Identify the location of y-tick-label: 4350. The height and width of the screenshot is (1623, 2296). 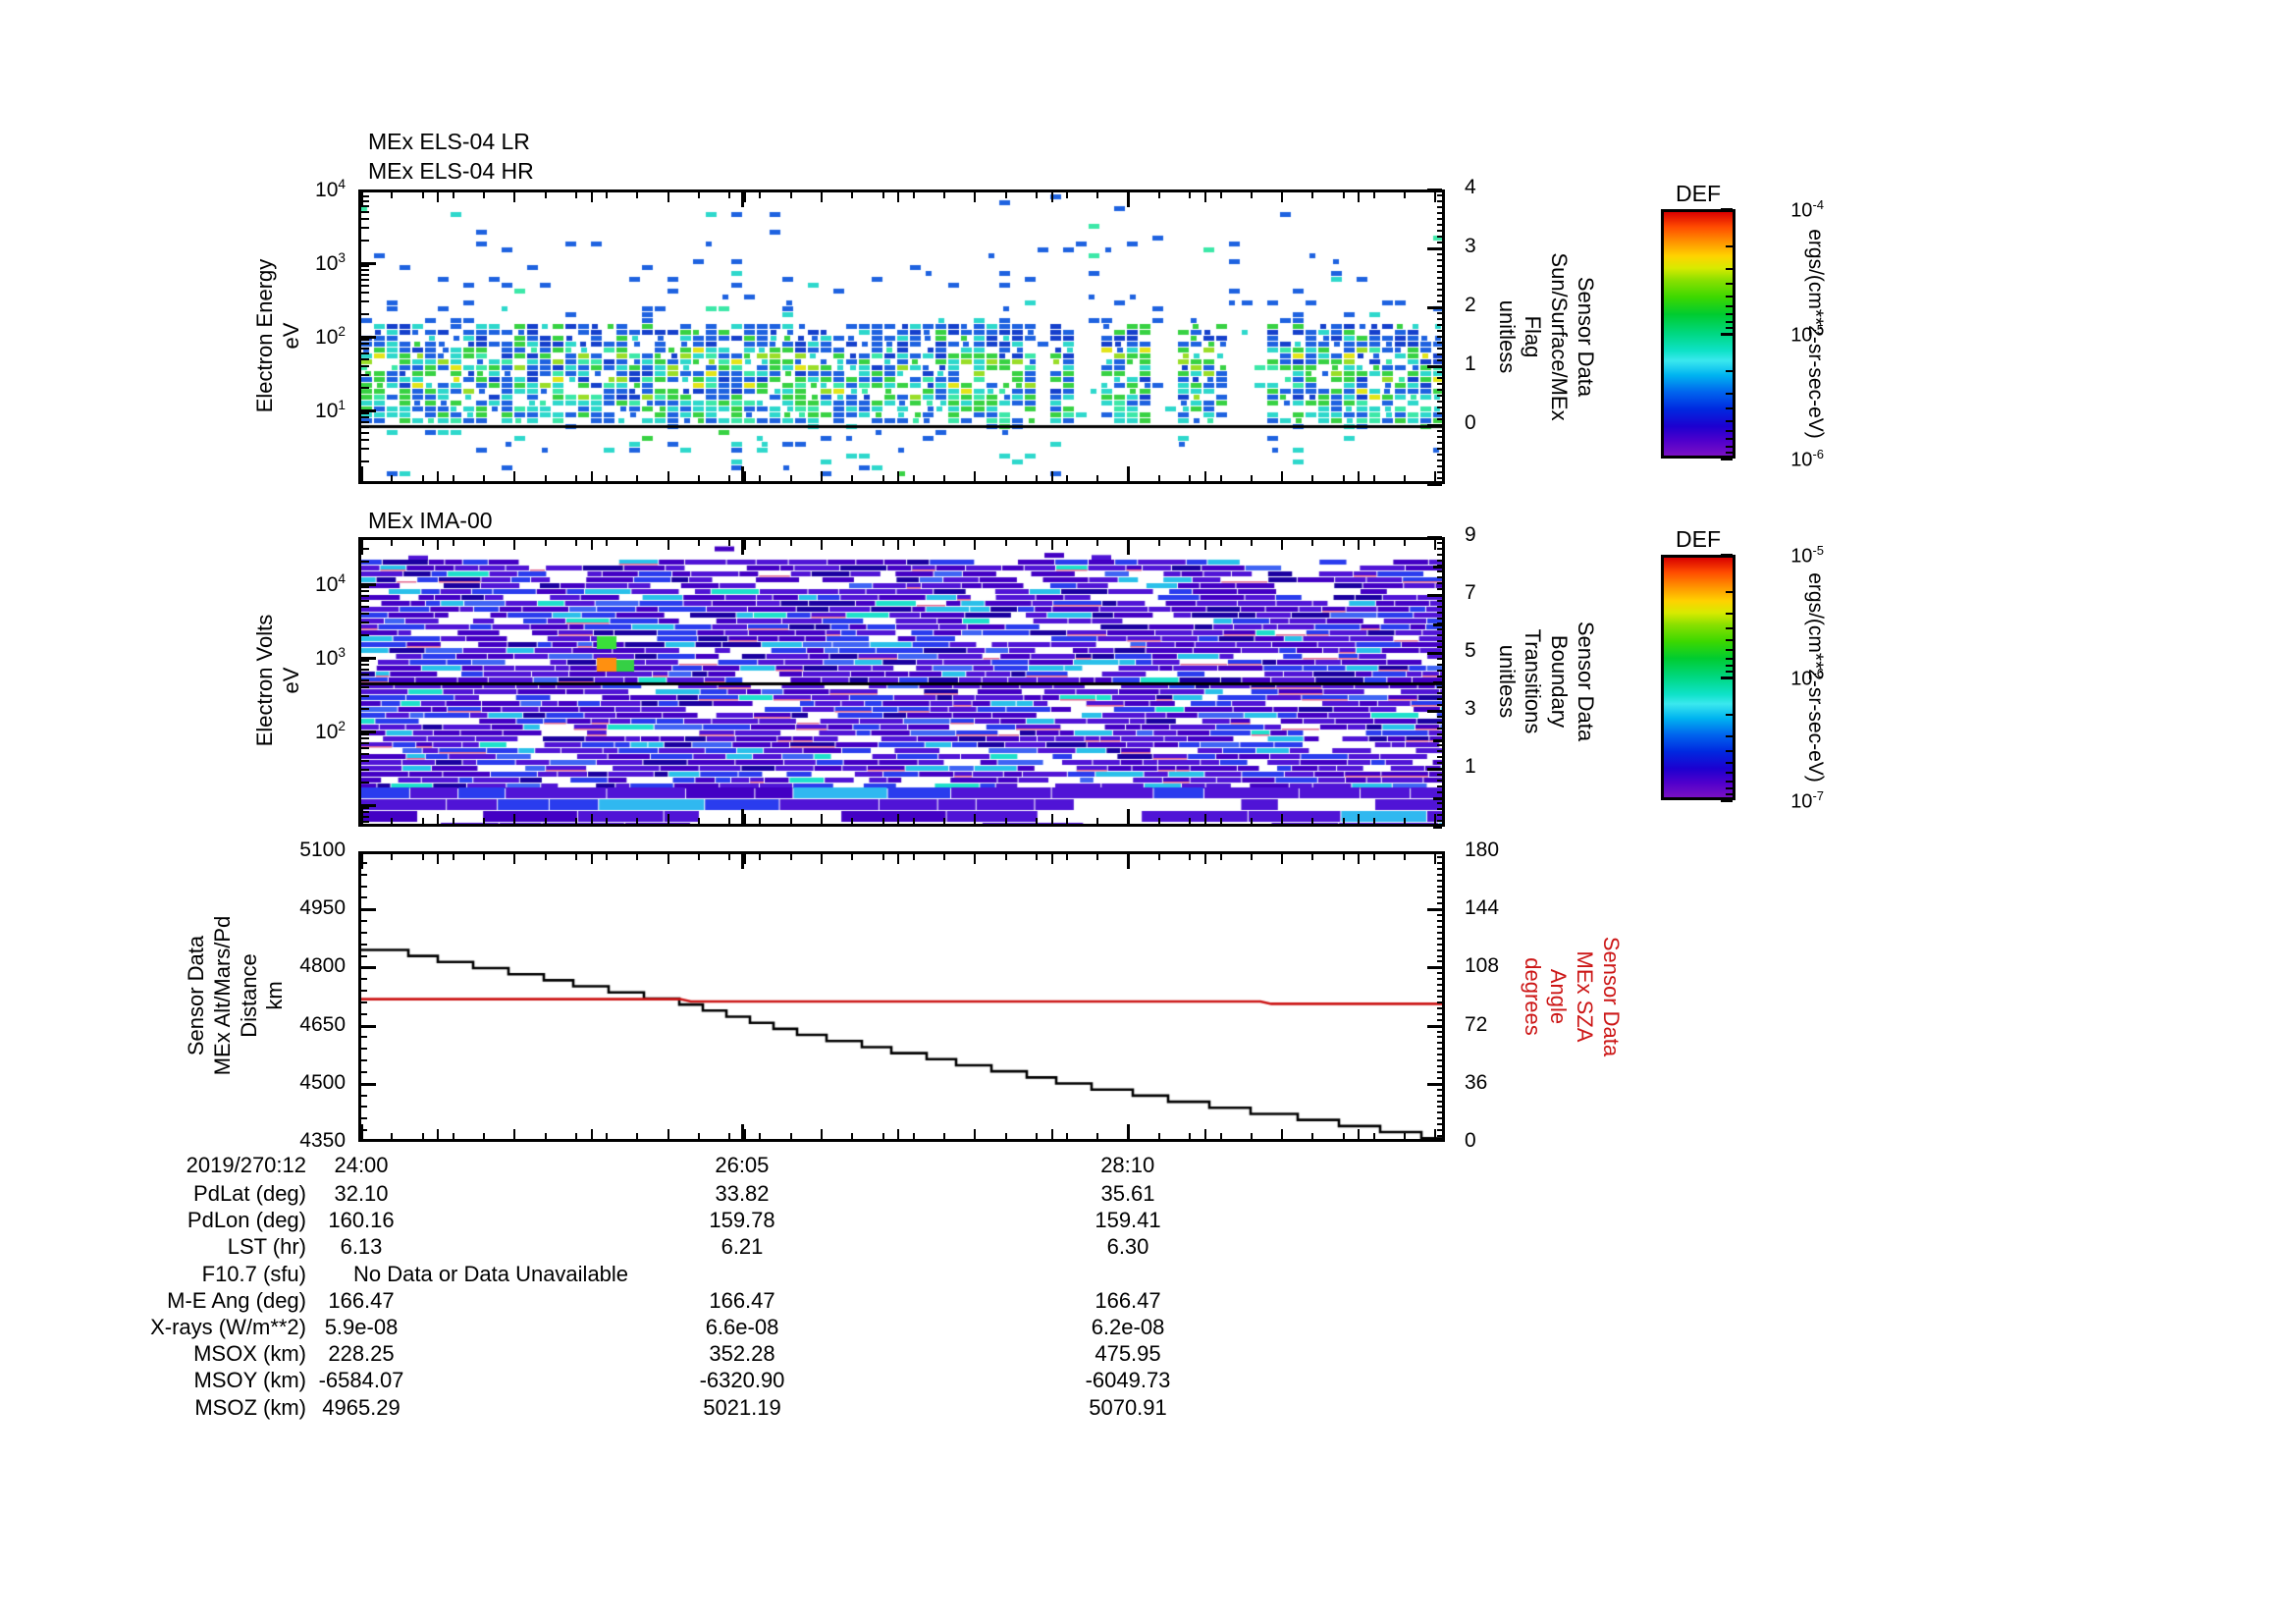
(322, 1140).